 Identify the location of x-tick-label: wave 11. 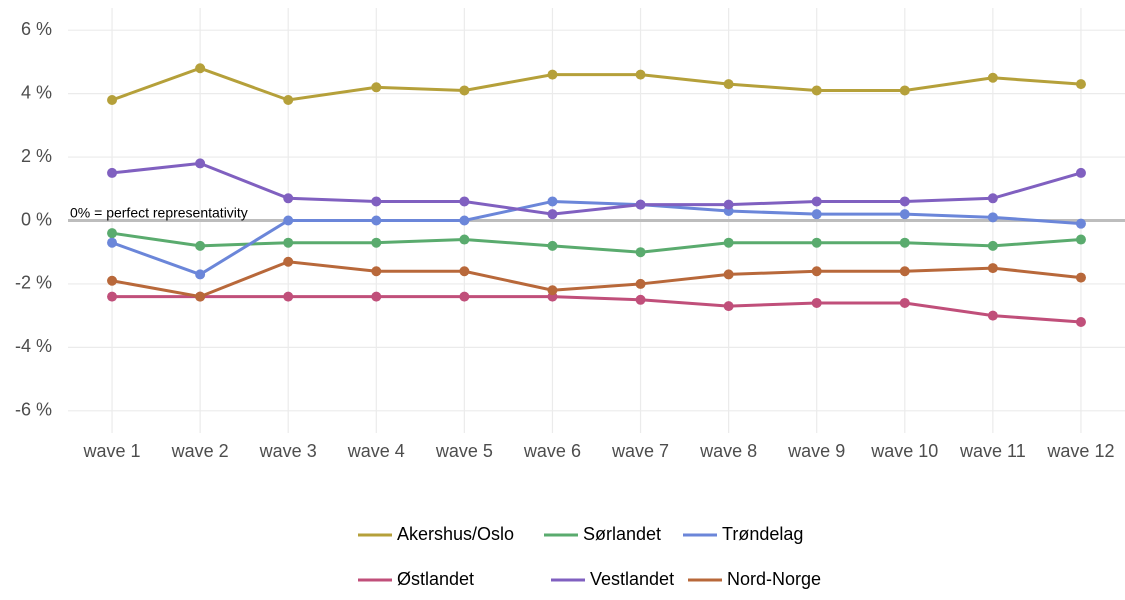
(992, 451).